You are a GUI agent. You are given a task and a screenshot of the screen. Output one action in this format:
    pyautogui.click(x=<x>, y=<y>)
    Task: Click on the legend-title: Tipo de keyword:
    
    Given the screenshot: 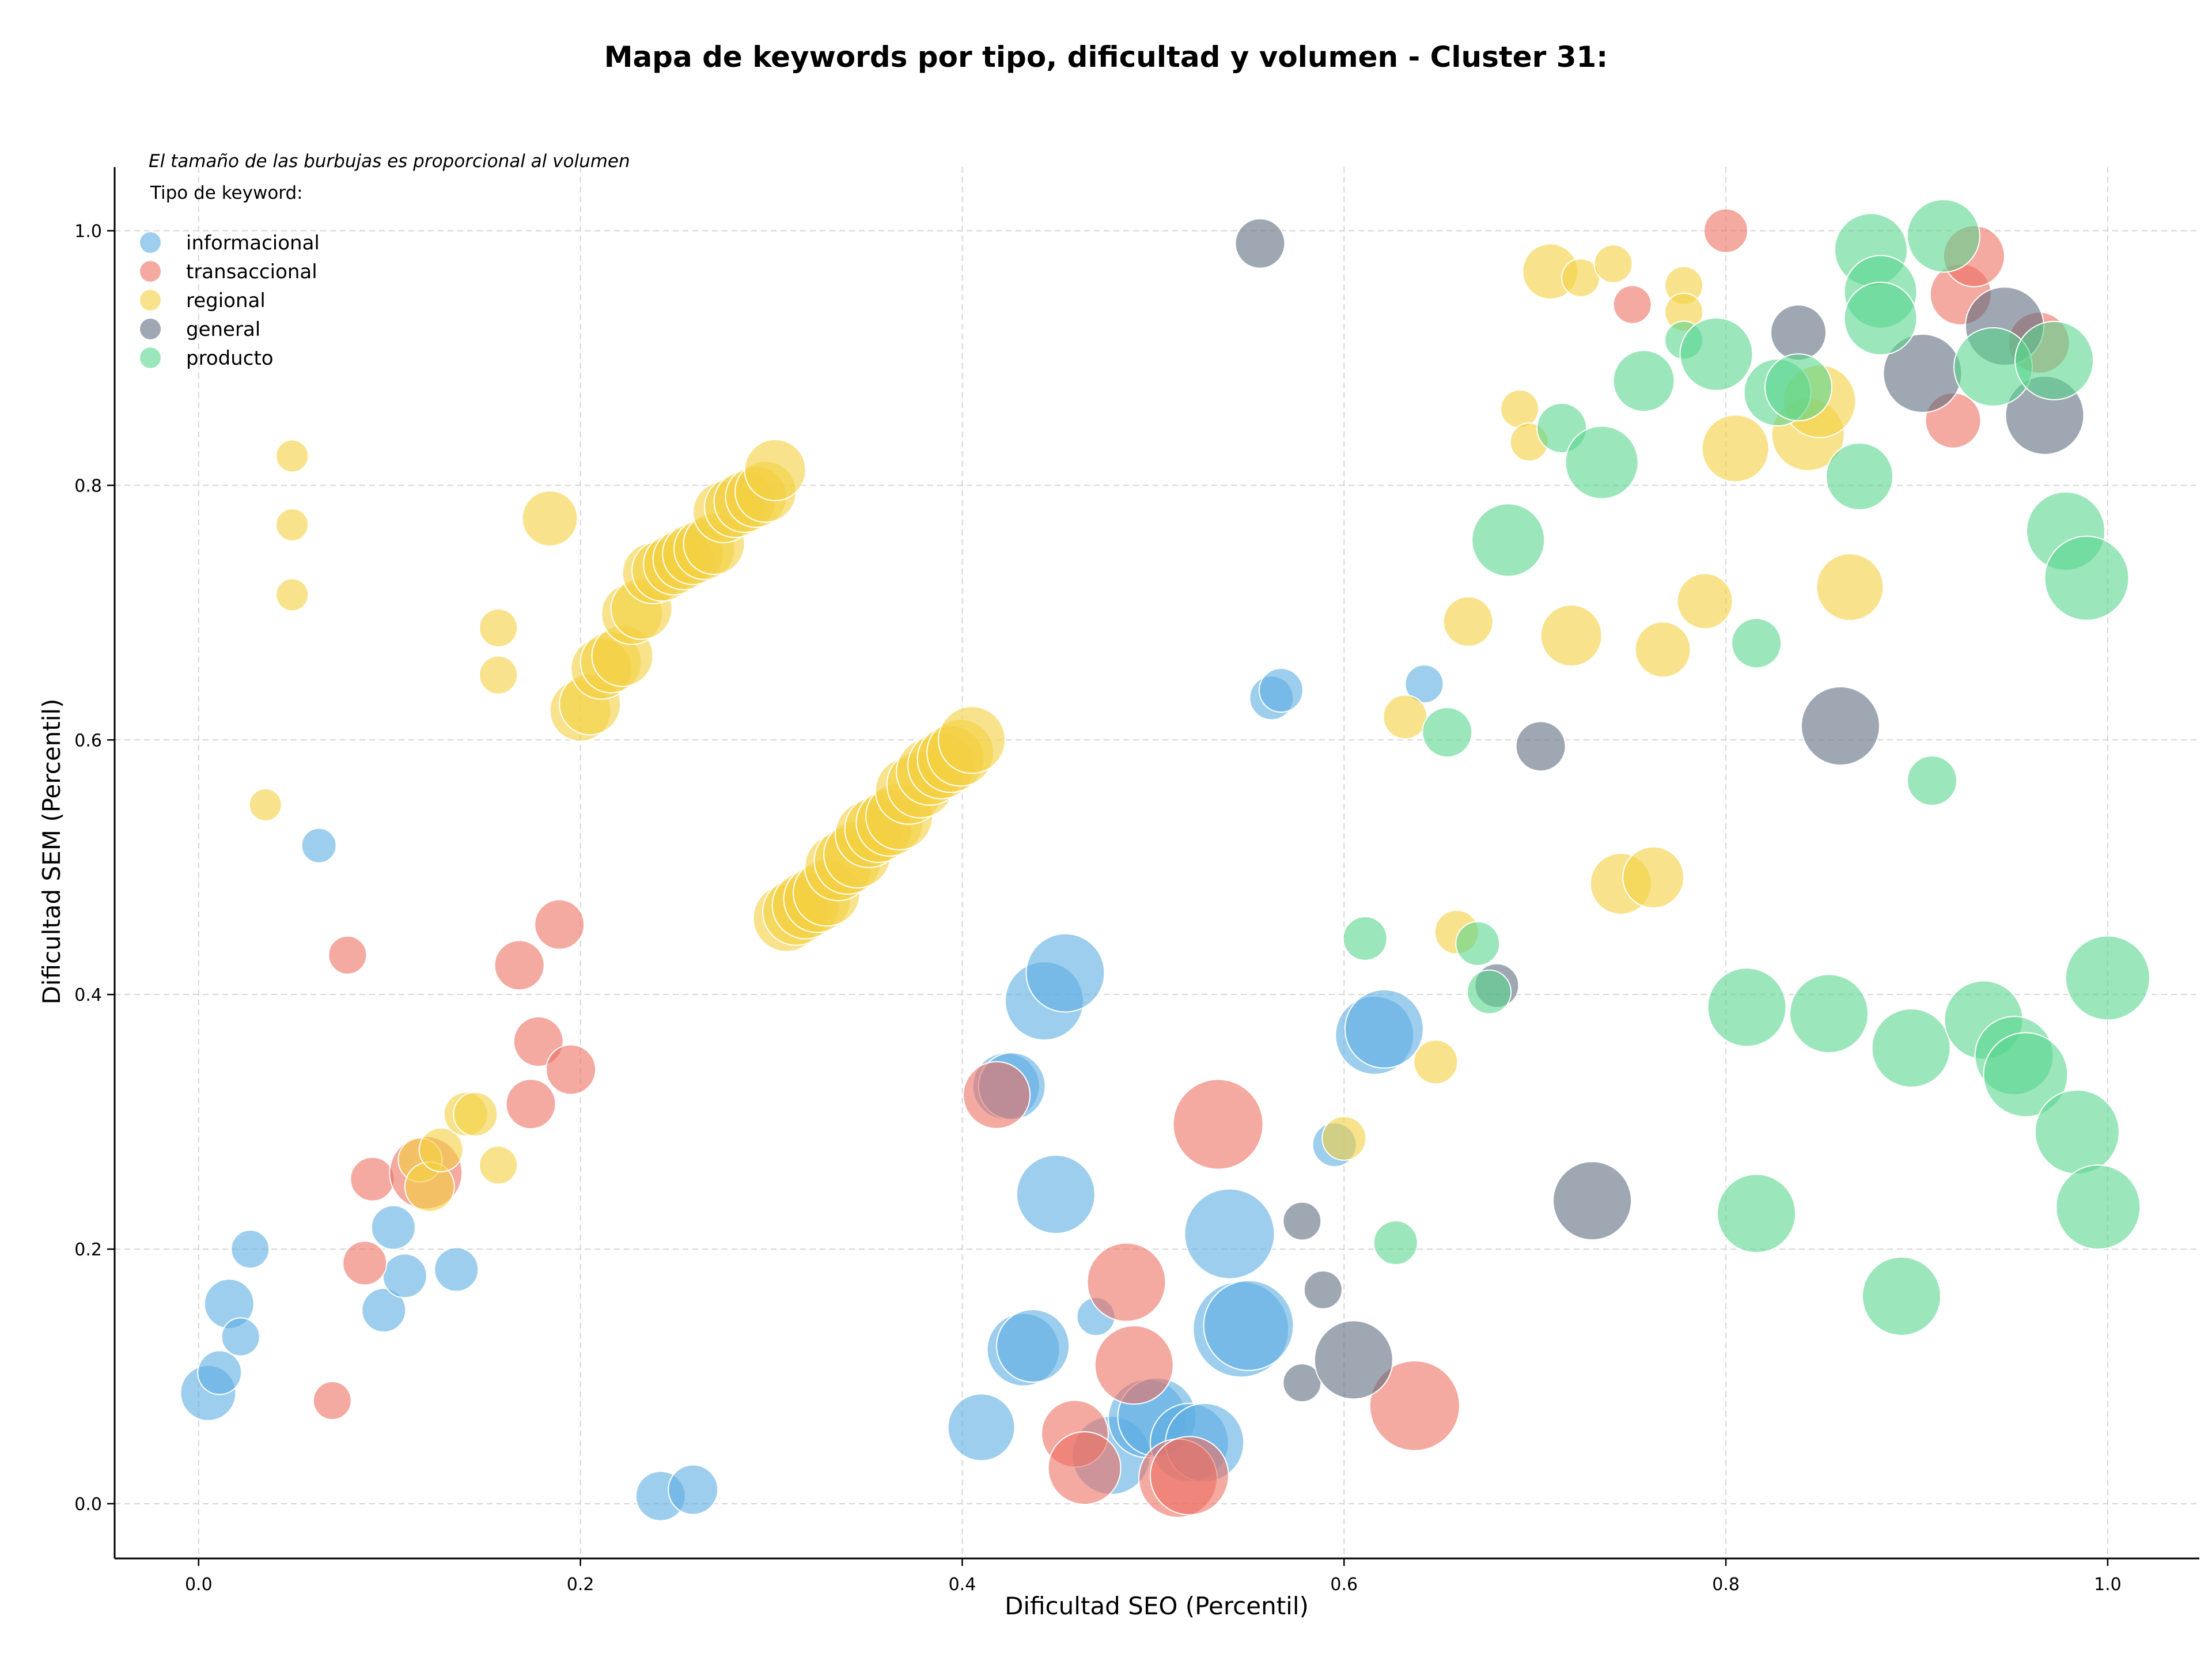 What is the action you would take?
    pyautogui.click(x=226, y=193)
    